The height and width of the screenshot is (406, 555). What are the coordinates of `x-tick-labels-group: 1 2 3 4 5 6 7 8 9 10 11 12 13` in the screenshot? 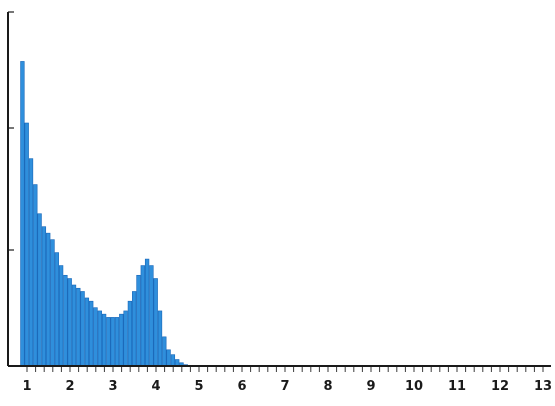 It's located at (287, 386).